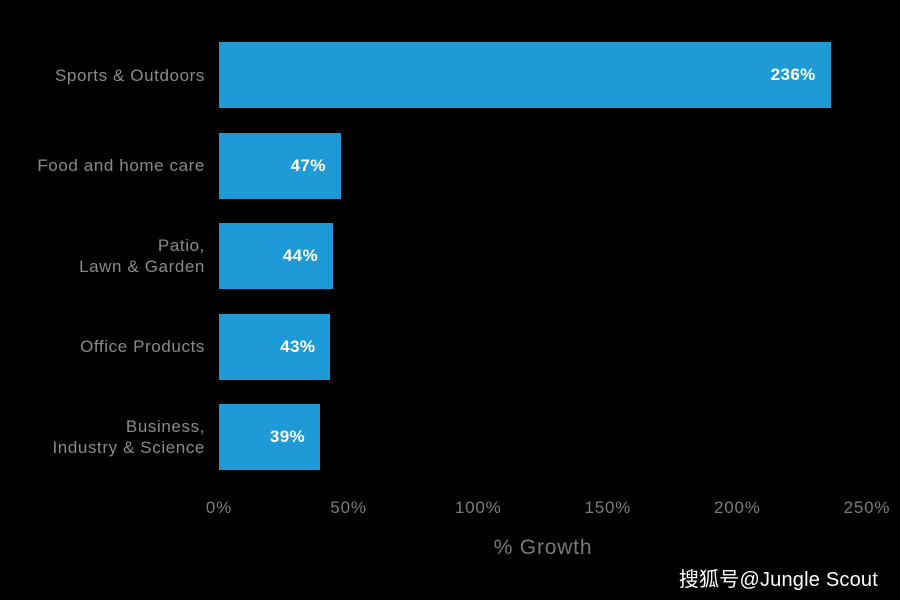  I want to click on x-tick-label: 150%, so click(608, 507).